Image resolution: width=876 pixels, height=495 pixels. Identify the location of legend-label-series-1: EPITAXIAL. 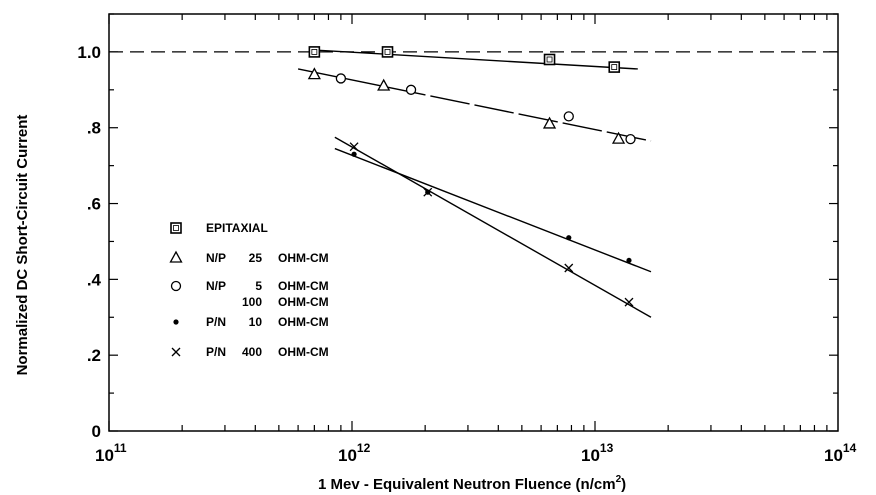
(237, 228).